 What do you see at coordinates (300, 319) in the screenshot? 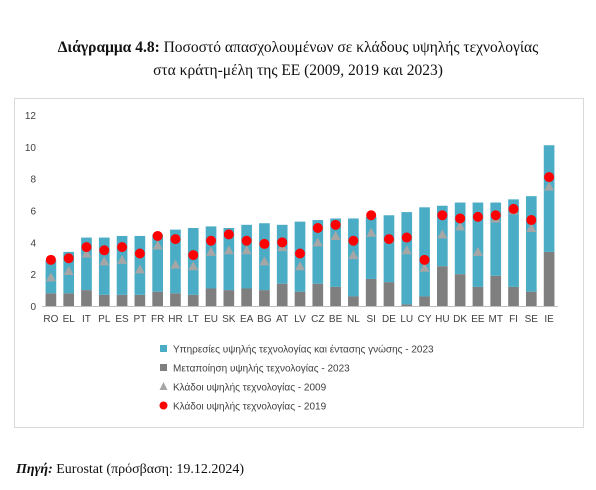
I see `x-tick-label: LV` at bounding box center [300, 319].